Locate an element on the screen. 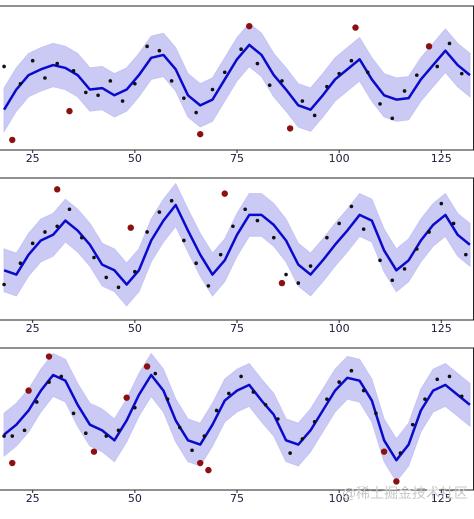 The height and width of the screenshot is (519, 474). watermark: @稀土掘金技术社区 is located at coordinates (405, 494).